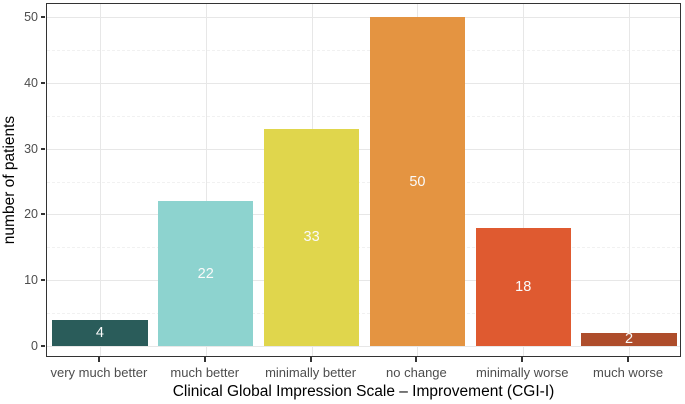  Describe the element at coordinates (31, 214) in the screenshot. I see `y-tick-label: 20` at that location.